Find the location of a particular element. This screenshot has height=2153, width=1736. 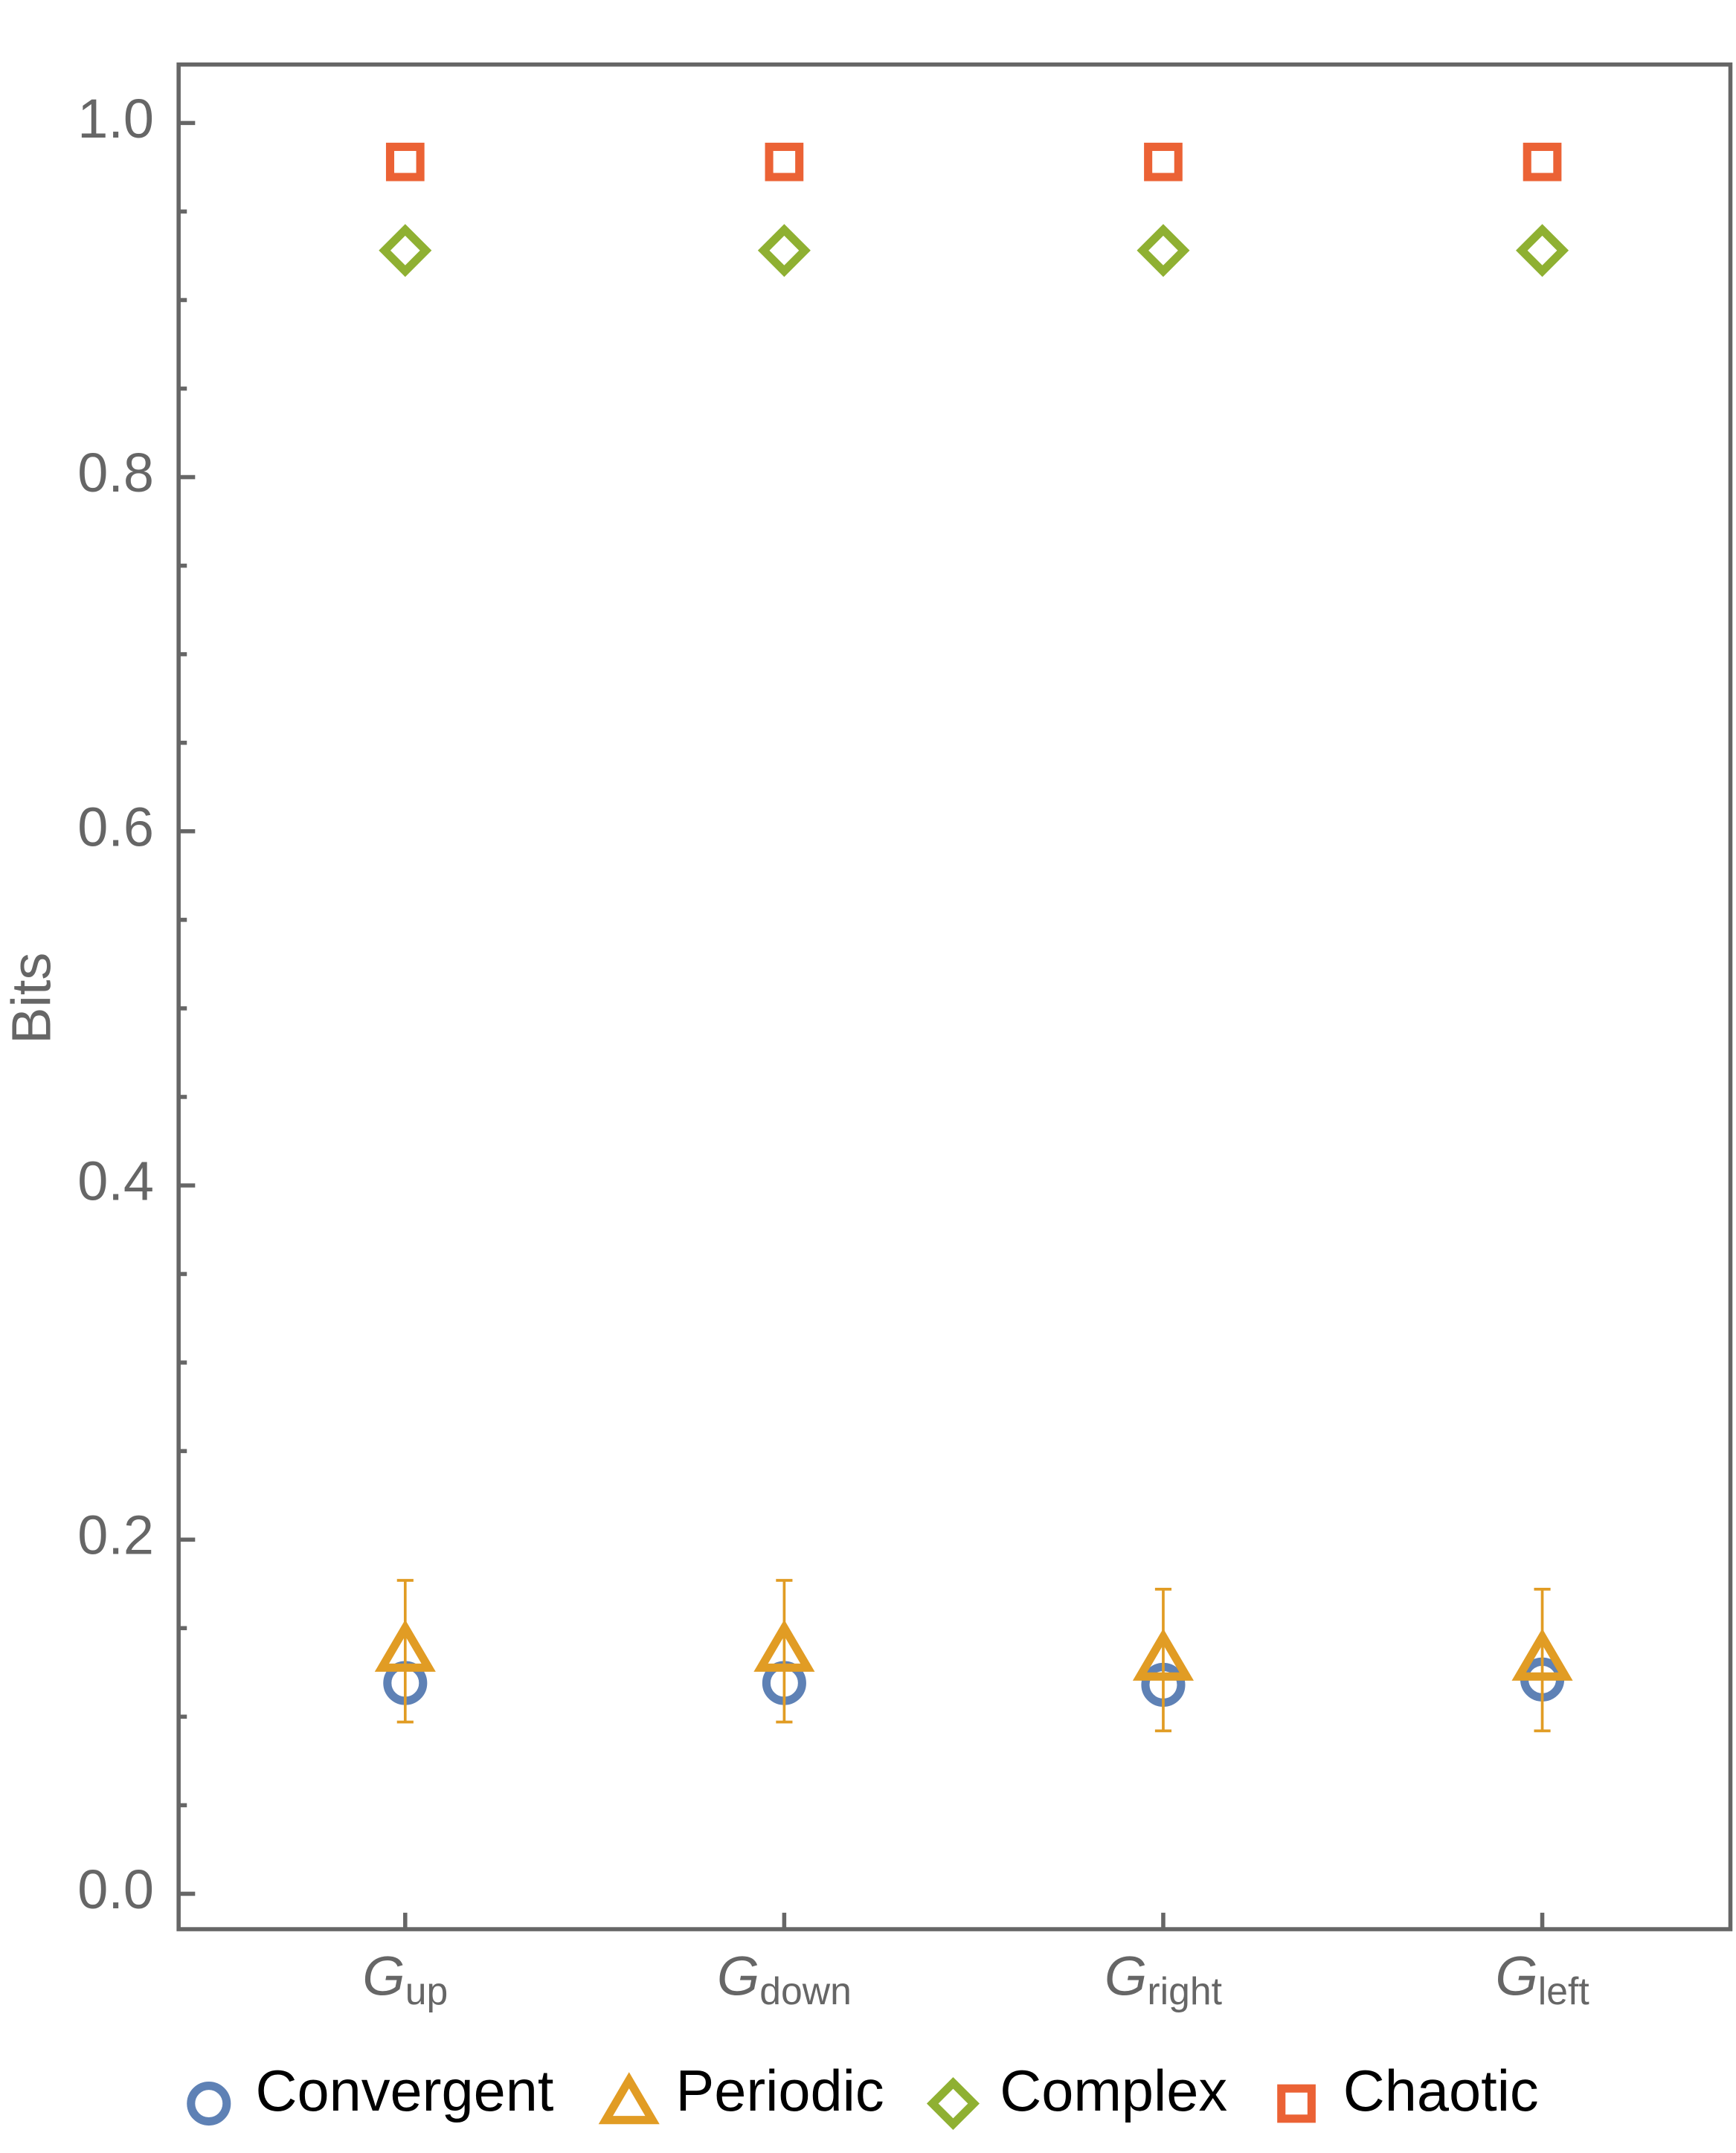

y-tick-label: 0.4 is located at coordinates (115, 1181).